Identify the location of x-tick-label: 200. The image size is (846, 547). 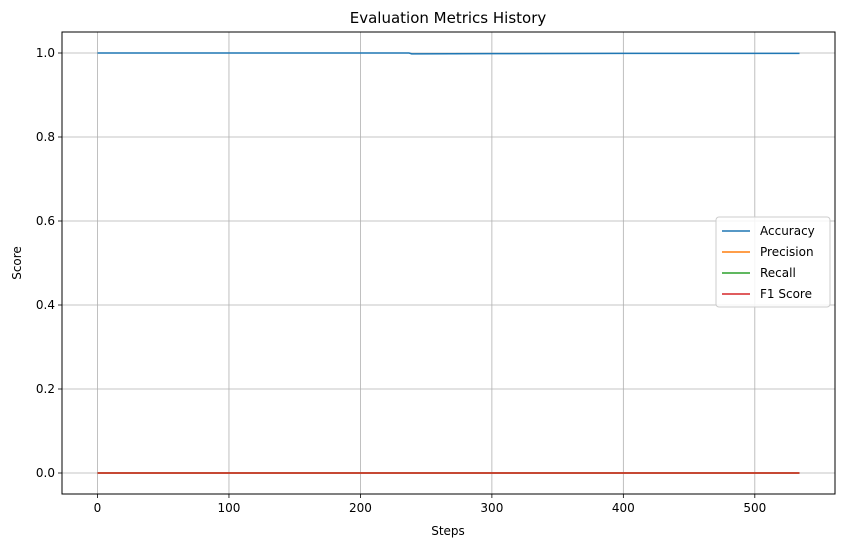
(360, 508).